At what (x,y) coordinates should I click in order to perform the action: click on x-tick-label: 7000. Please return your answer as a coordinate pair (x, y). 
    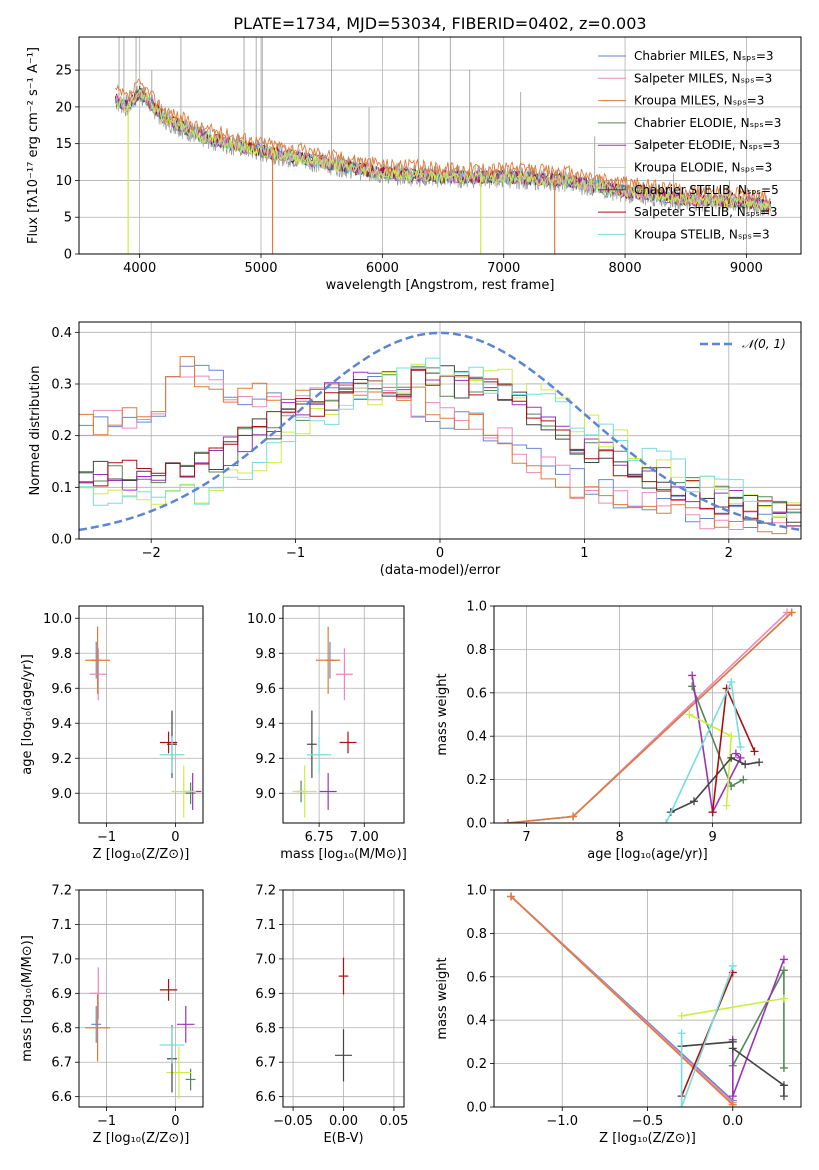
    Looking at the image, I should click on (503, 268).